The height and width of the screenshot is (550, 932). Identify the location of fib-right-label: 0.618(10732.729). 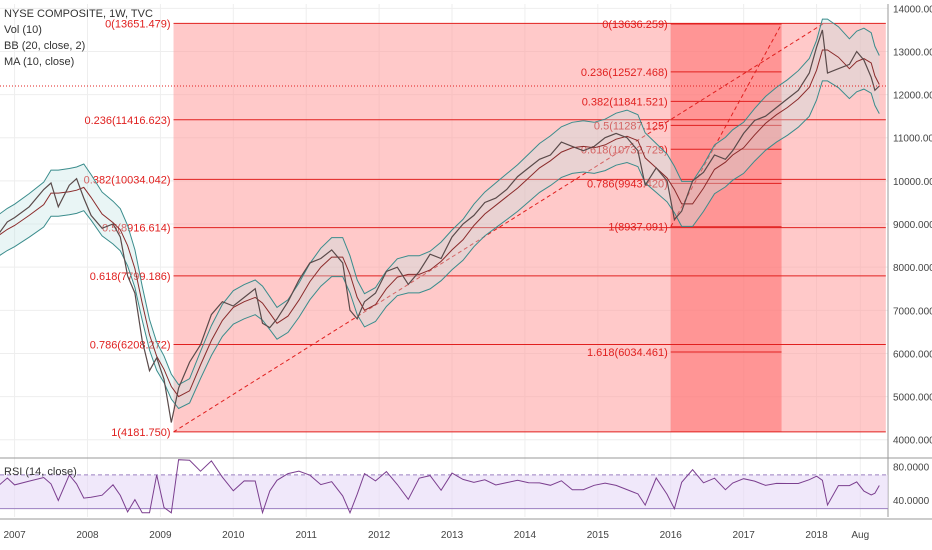
(624, 150).